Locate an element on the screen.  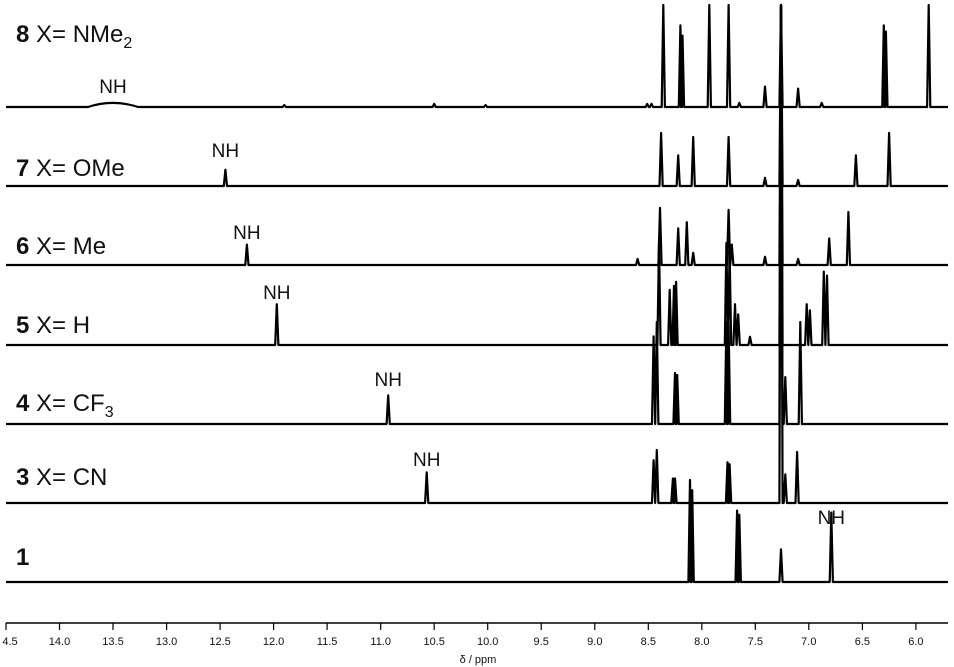
spectrum-label-6: 6 X= Me is located at coordinates (61, 246).